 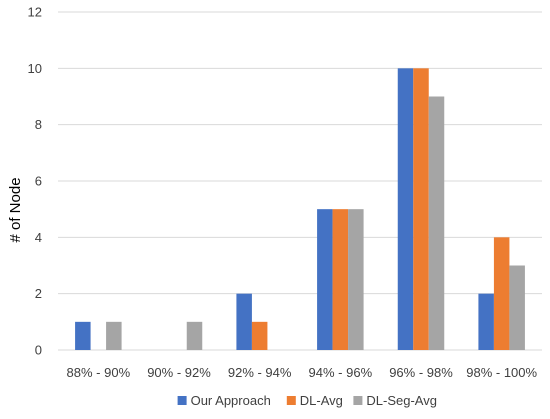 What do you see at coordinates (15, 209) in the screenshot?
I see `y-axis-title: # of Node` at bounding box center [15, 209].